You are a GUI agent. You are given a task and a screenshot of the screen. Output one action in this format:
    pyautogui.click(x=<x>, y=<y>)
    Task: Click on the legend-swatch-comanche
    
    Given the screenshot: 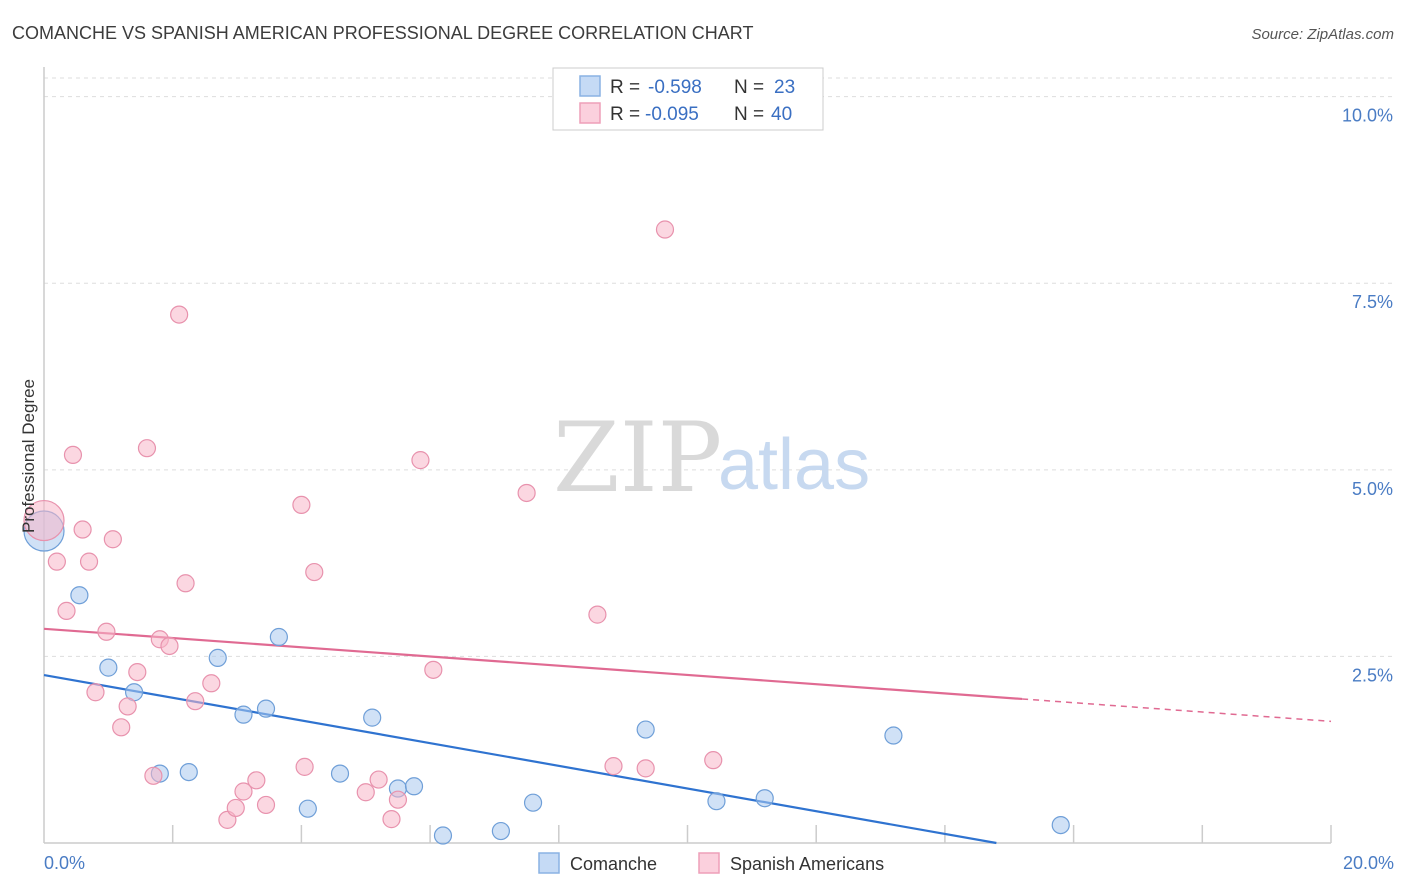 What is the action you would take?
    pyautogui.click(x=590, y=86)
    